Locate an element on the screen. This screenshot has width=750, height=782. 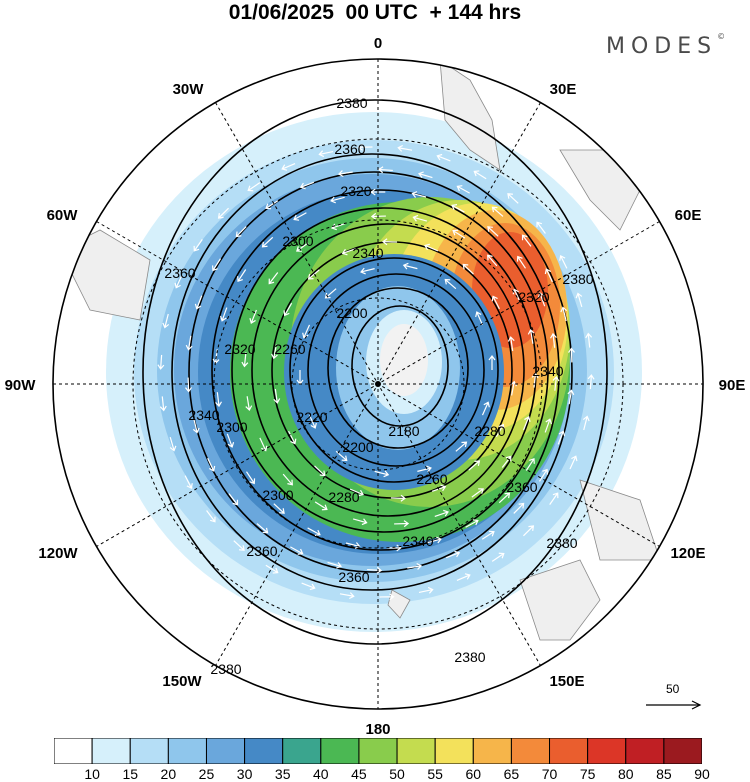
lon-label-60w: 60W is located at coordinates (63, 215).